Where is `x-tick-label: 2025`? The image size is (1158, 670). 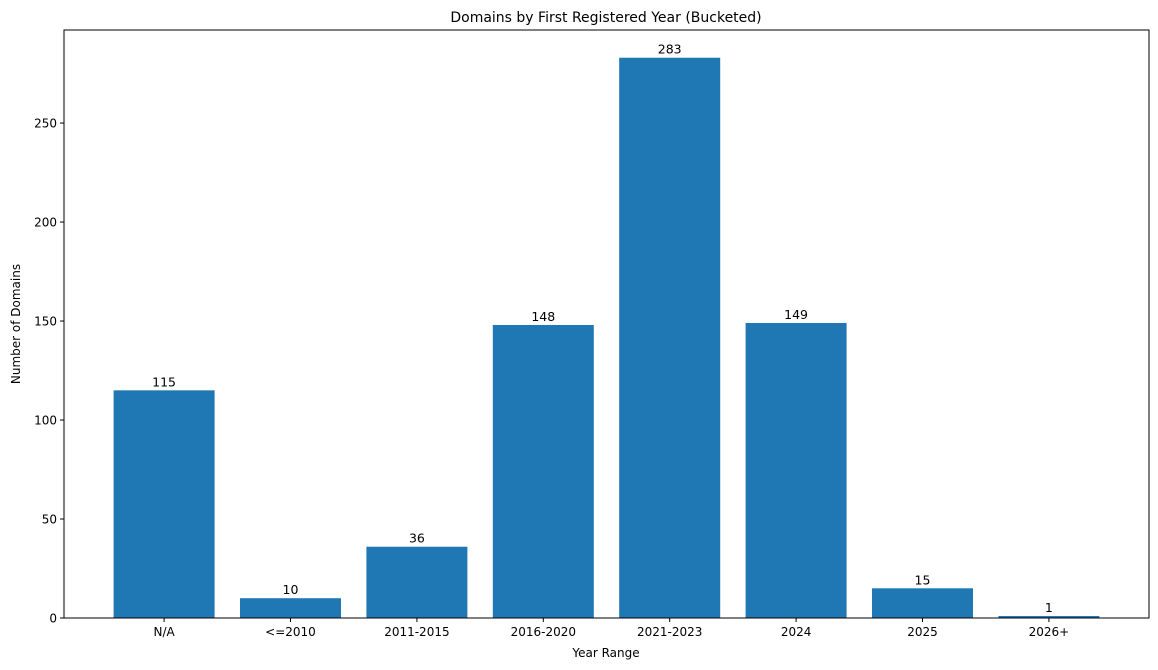
x-tick-label: 2025 is located at coordinates (922, 632).